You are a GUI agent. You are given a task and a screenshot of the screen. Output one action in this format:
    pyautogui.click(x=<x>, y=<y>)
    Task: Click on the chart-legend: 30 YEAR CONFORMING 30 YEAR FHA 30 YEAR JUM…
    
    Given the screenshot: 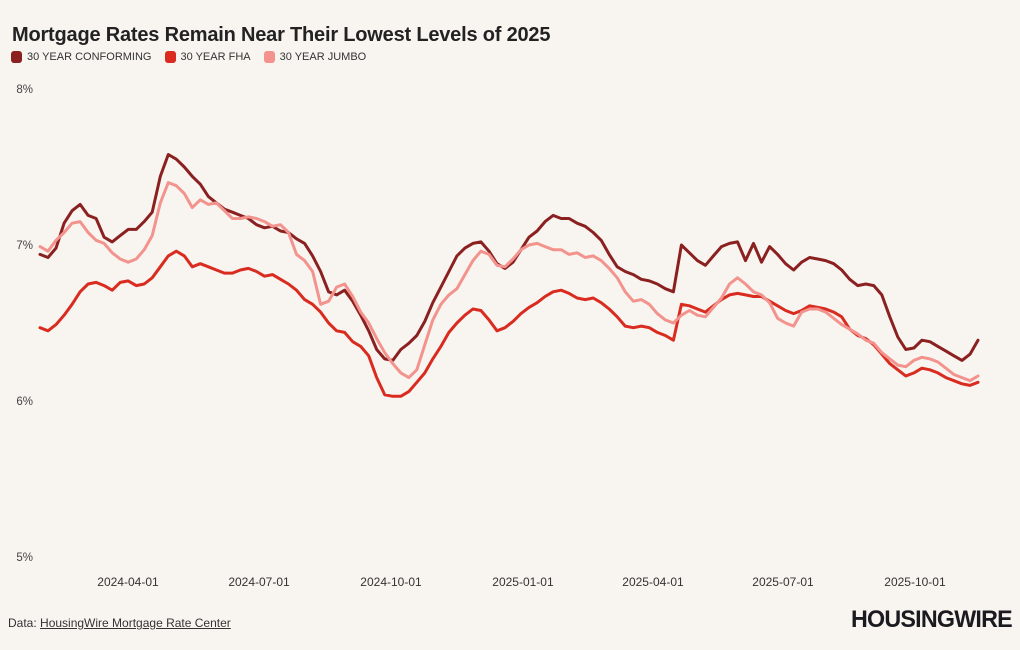 What is the action you would take?
    pyautogui.click(x=188, y=57)
    